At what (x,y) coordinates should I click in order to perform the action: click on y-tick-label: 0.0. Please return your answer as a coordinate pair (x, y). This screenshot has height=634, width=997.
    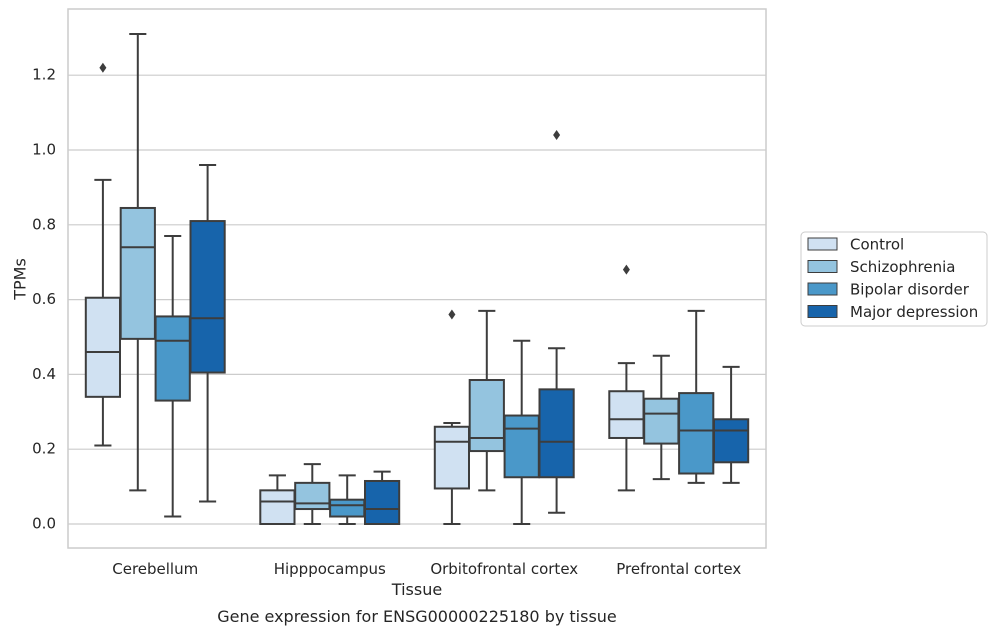
    Looking at the image, I should click on (44, 524).